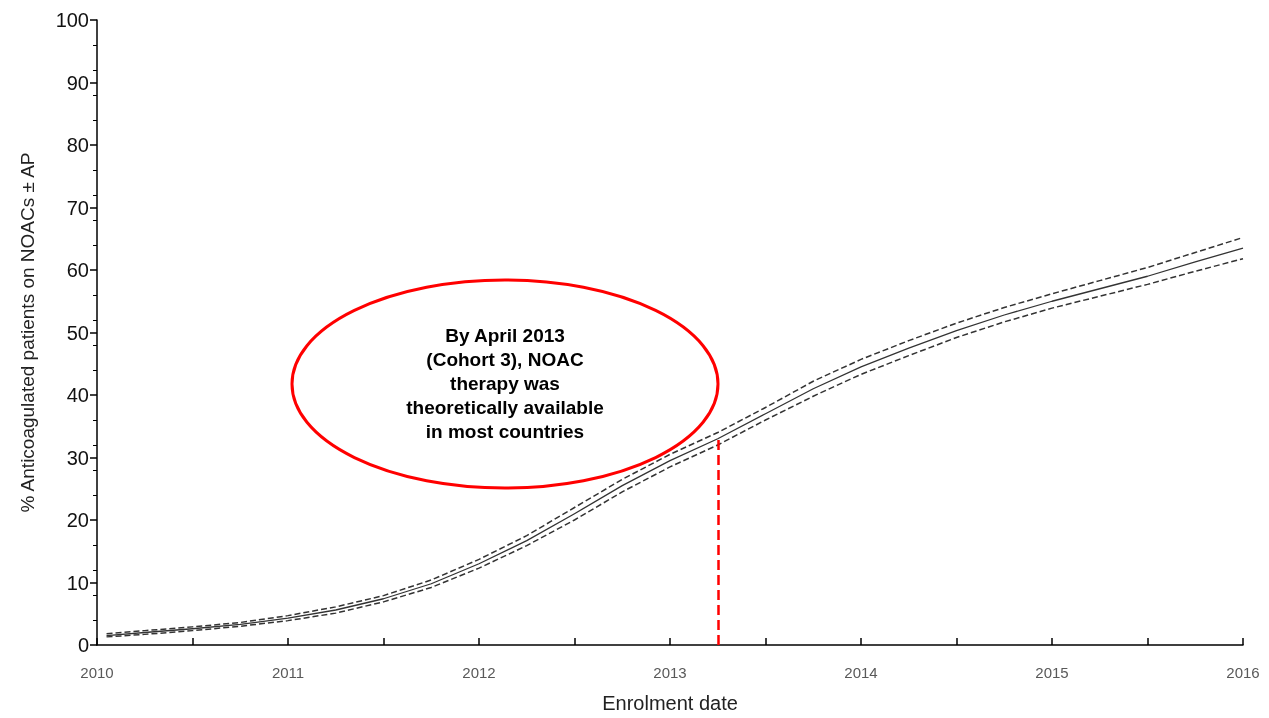  What do you see at coordinates (861, 672) in the screenshot?
I see `x-tick-label: 2014` at bounding box center [861, 672].